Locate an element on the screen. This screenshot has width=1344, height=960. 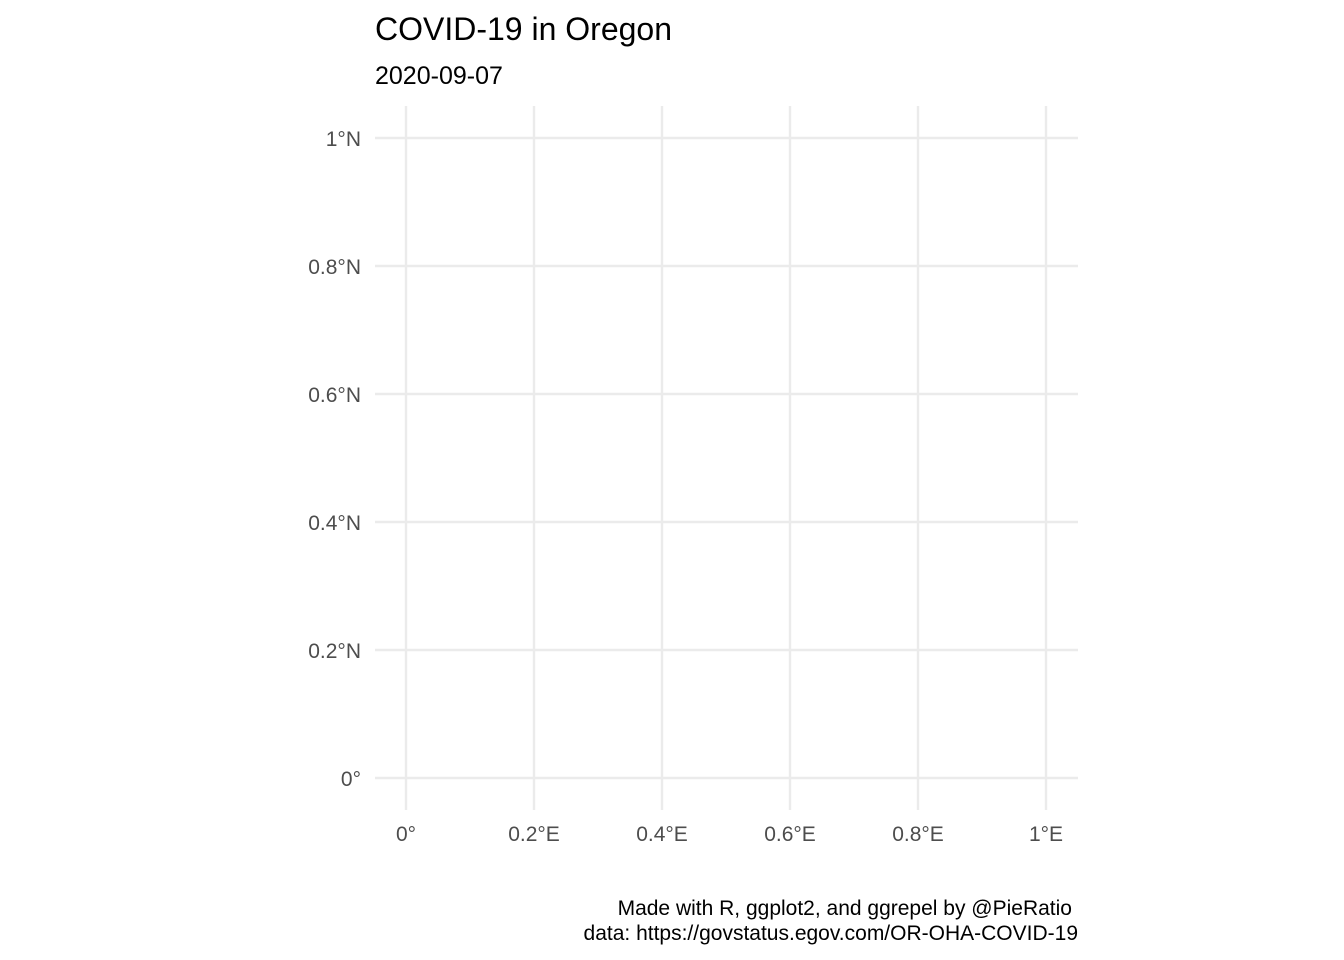
x-tick-label: 0.6°E is located at coordinates (790, 834).